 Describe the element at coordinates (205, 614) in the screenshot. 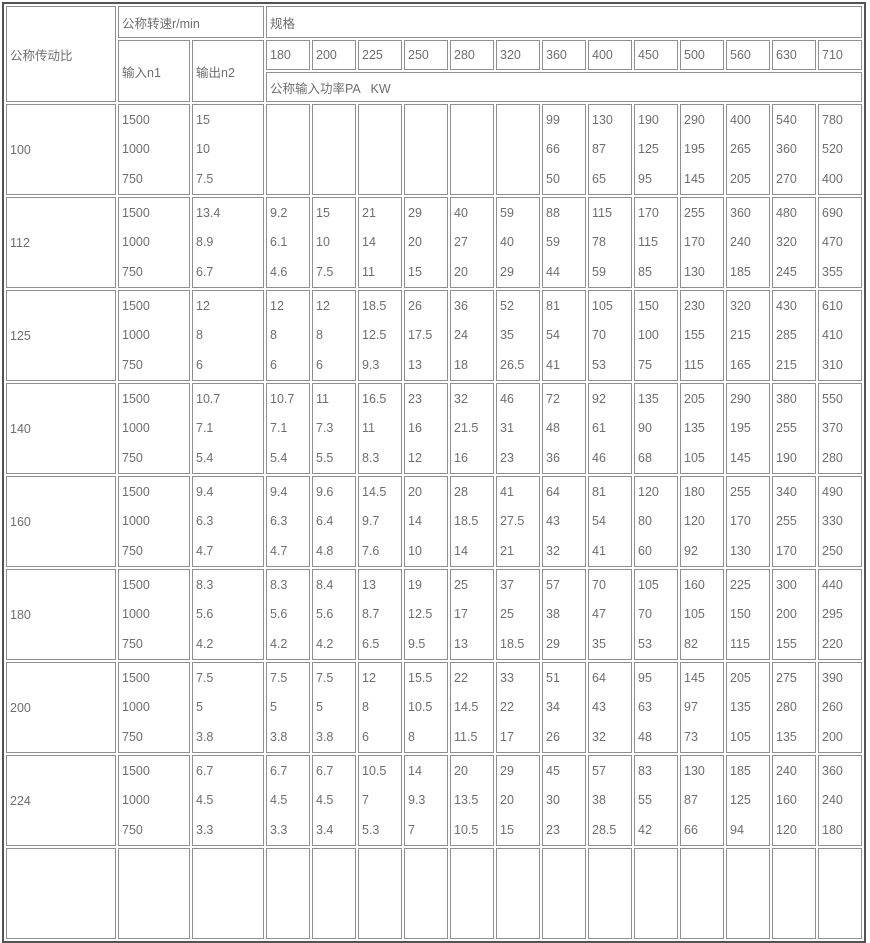

I see `cell-line: 5.6` at that location.